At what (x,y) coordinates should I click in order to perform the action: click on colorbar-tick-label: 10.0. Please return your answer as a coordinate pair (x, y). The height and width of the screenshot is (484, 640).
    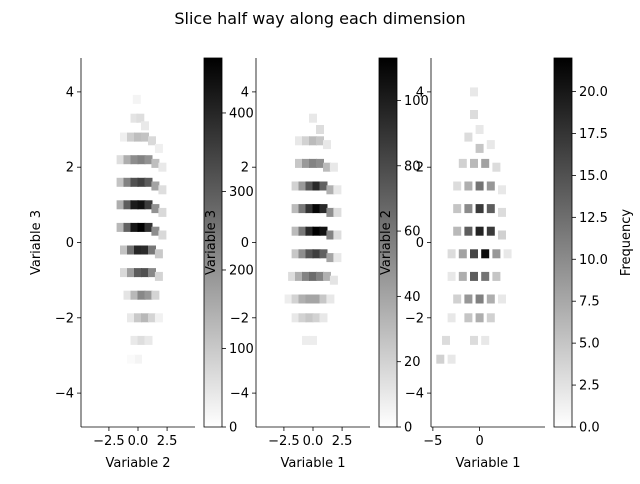
    Looking at the image, I should click on (593, 260).